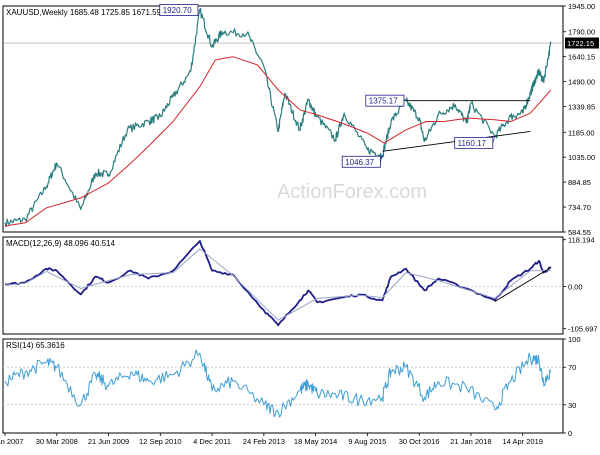 The width and height of the screenshot is (600, 455). What do you see at coordinates (35, 345) in the screenshot?
I see `rsi-panel-title: RSI(14) 65.3616` at bounding box center [35, 345].